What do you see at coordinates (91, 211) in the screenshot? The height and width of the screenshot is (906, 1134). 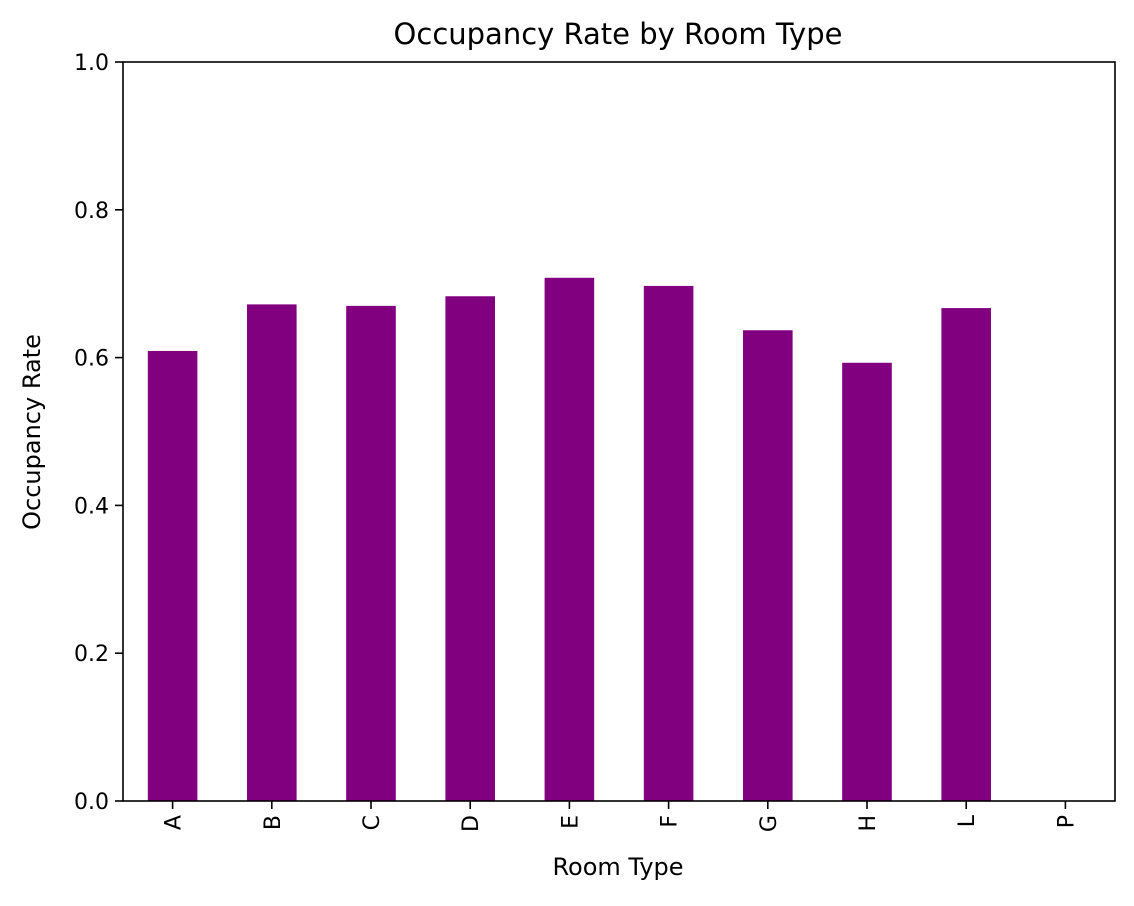 I see `y-tick-label: 0.8` at bounding box center [91, 211].